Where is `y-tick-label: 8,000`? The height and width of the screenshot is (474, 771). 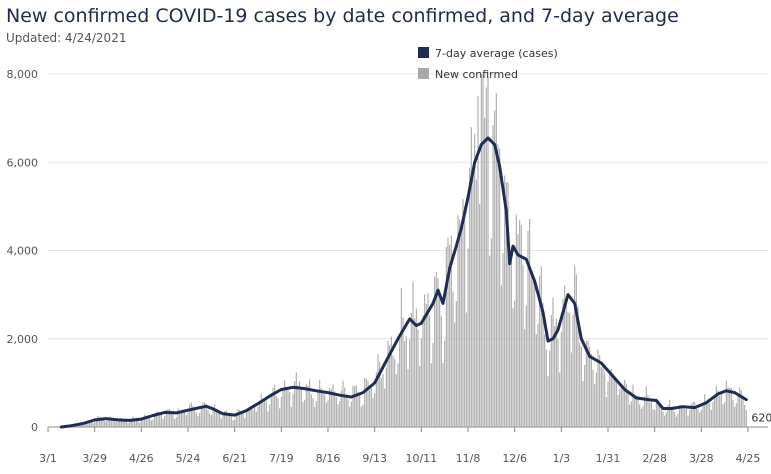
y-tick-label: 8,000 is located at coordinates (23, 74).